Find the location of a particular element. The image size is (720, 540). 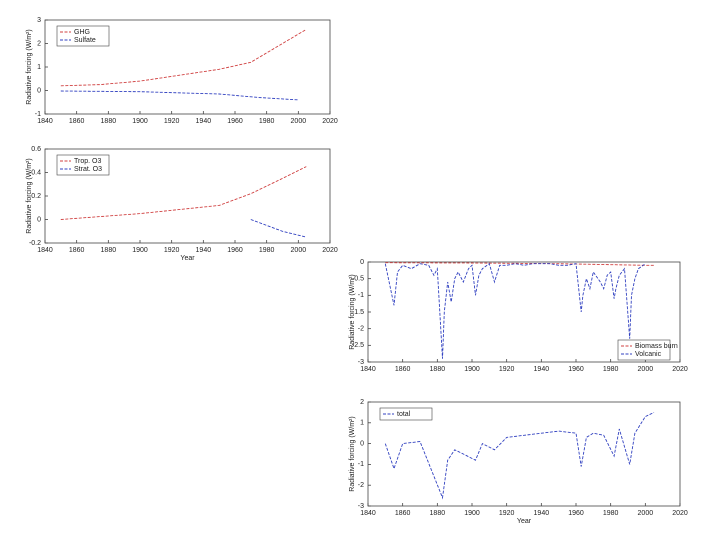

legend-label: GHG is located at coordinates (82, 32).